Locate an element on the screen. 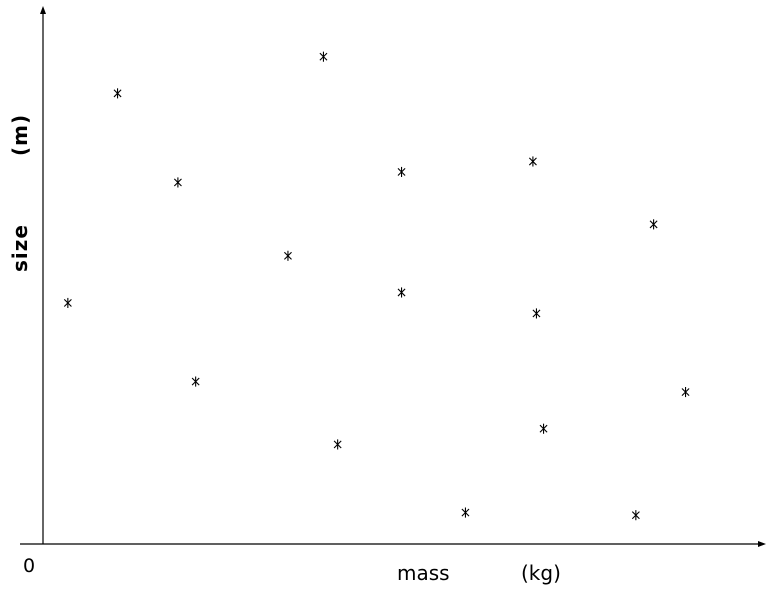 This screenshot has height=594, width=767. origin-label: 0 is located at coordinates (29, 566).